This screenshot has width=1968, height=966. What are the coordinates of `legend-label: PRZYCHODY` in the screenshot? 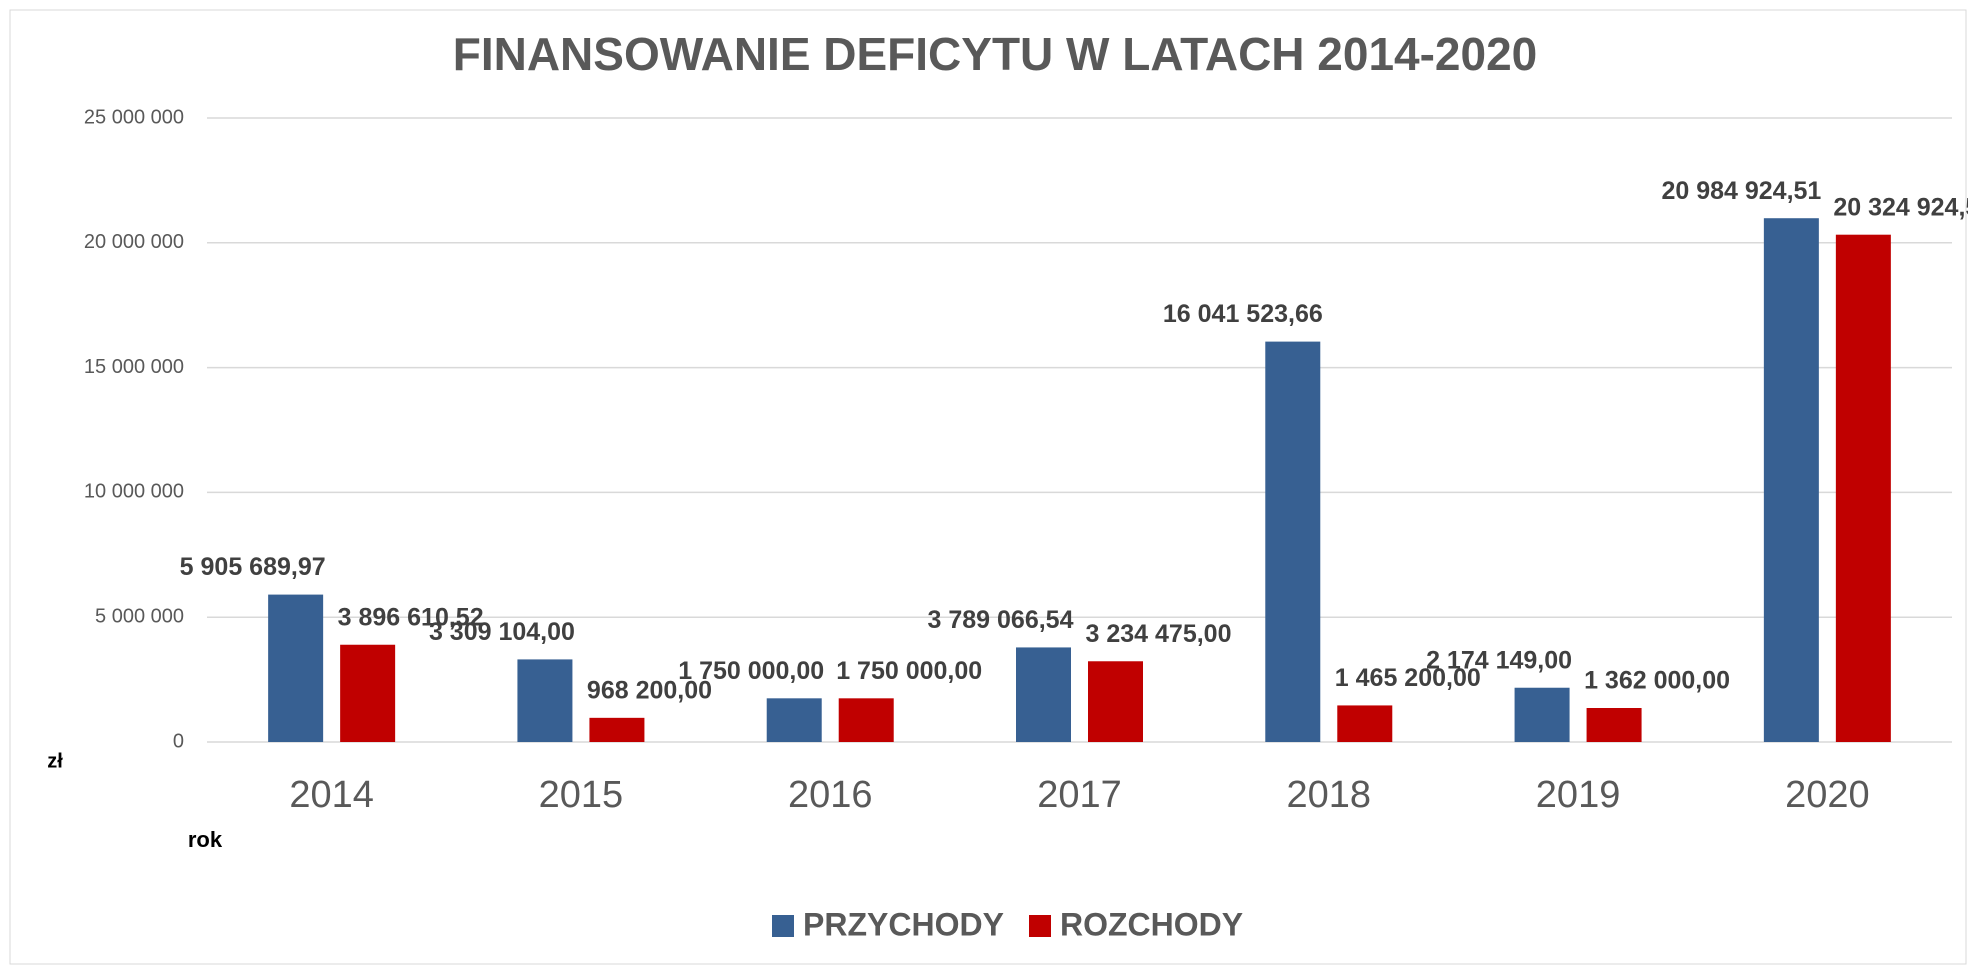 It's located at (903, 924).